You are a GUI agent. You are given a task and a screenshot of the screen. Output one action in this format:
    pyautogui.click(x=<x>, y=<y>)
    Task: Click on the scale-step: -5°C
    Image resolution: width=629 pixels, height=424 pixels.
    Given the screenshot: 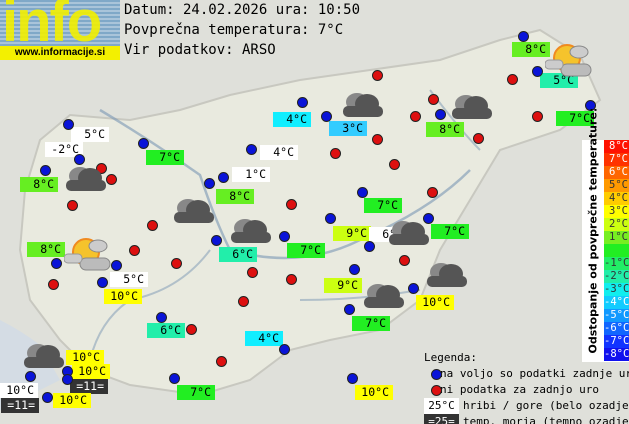 What is the action you would take?
    pyautogui.click(x=616, y=315)
    